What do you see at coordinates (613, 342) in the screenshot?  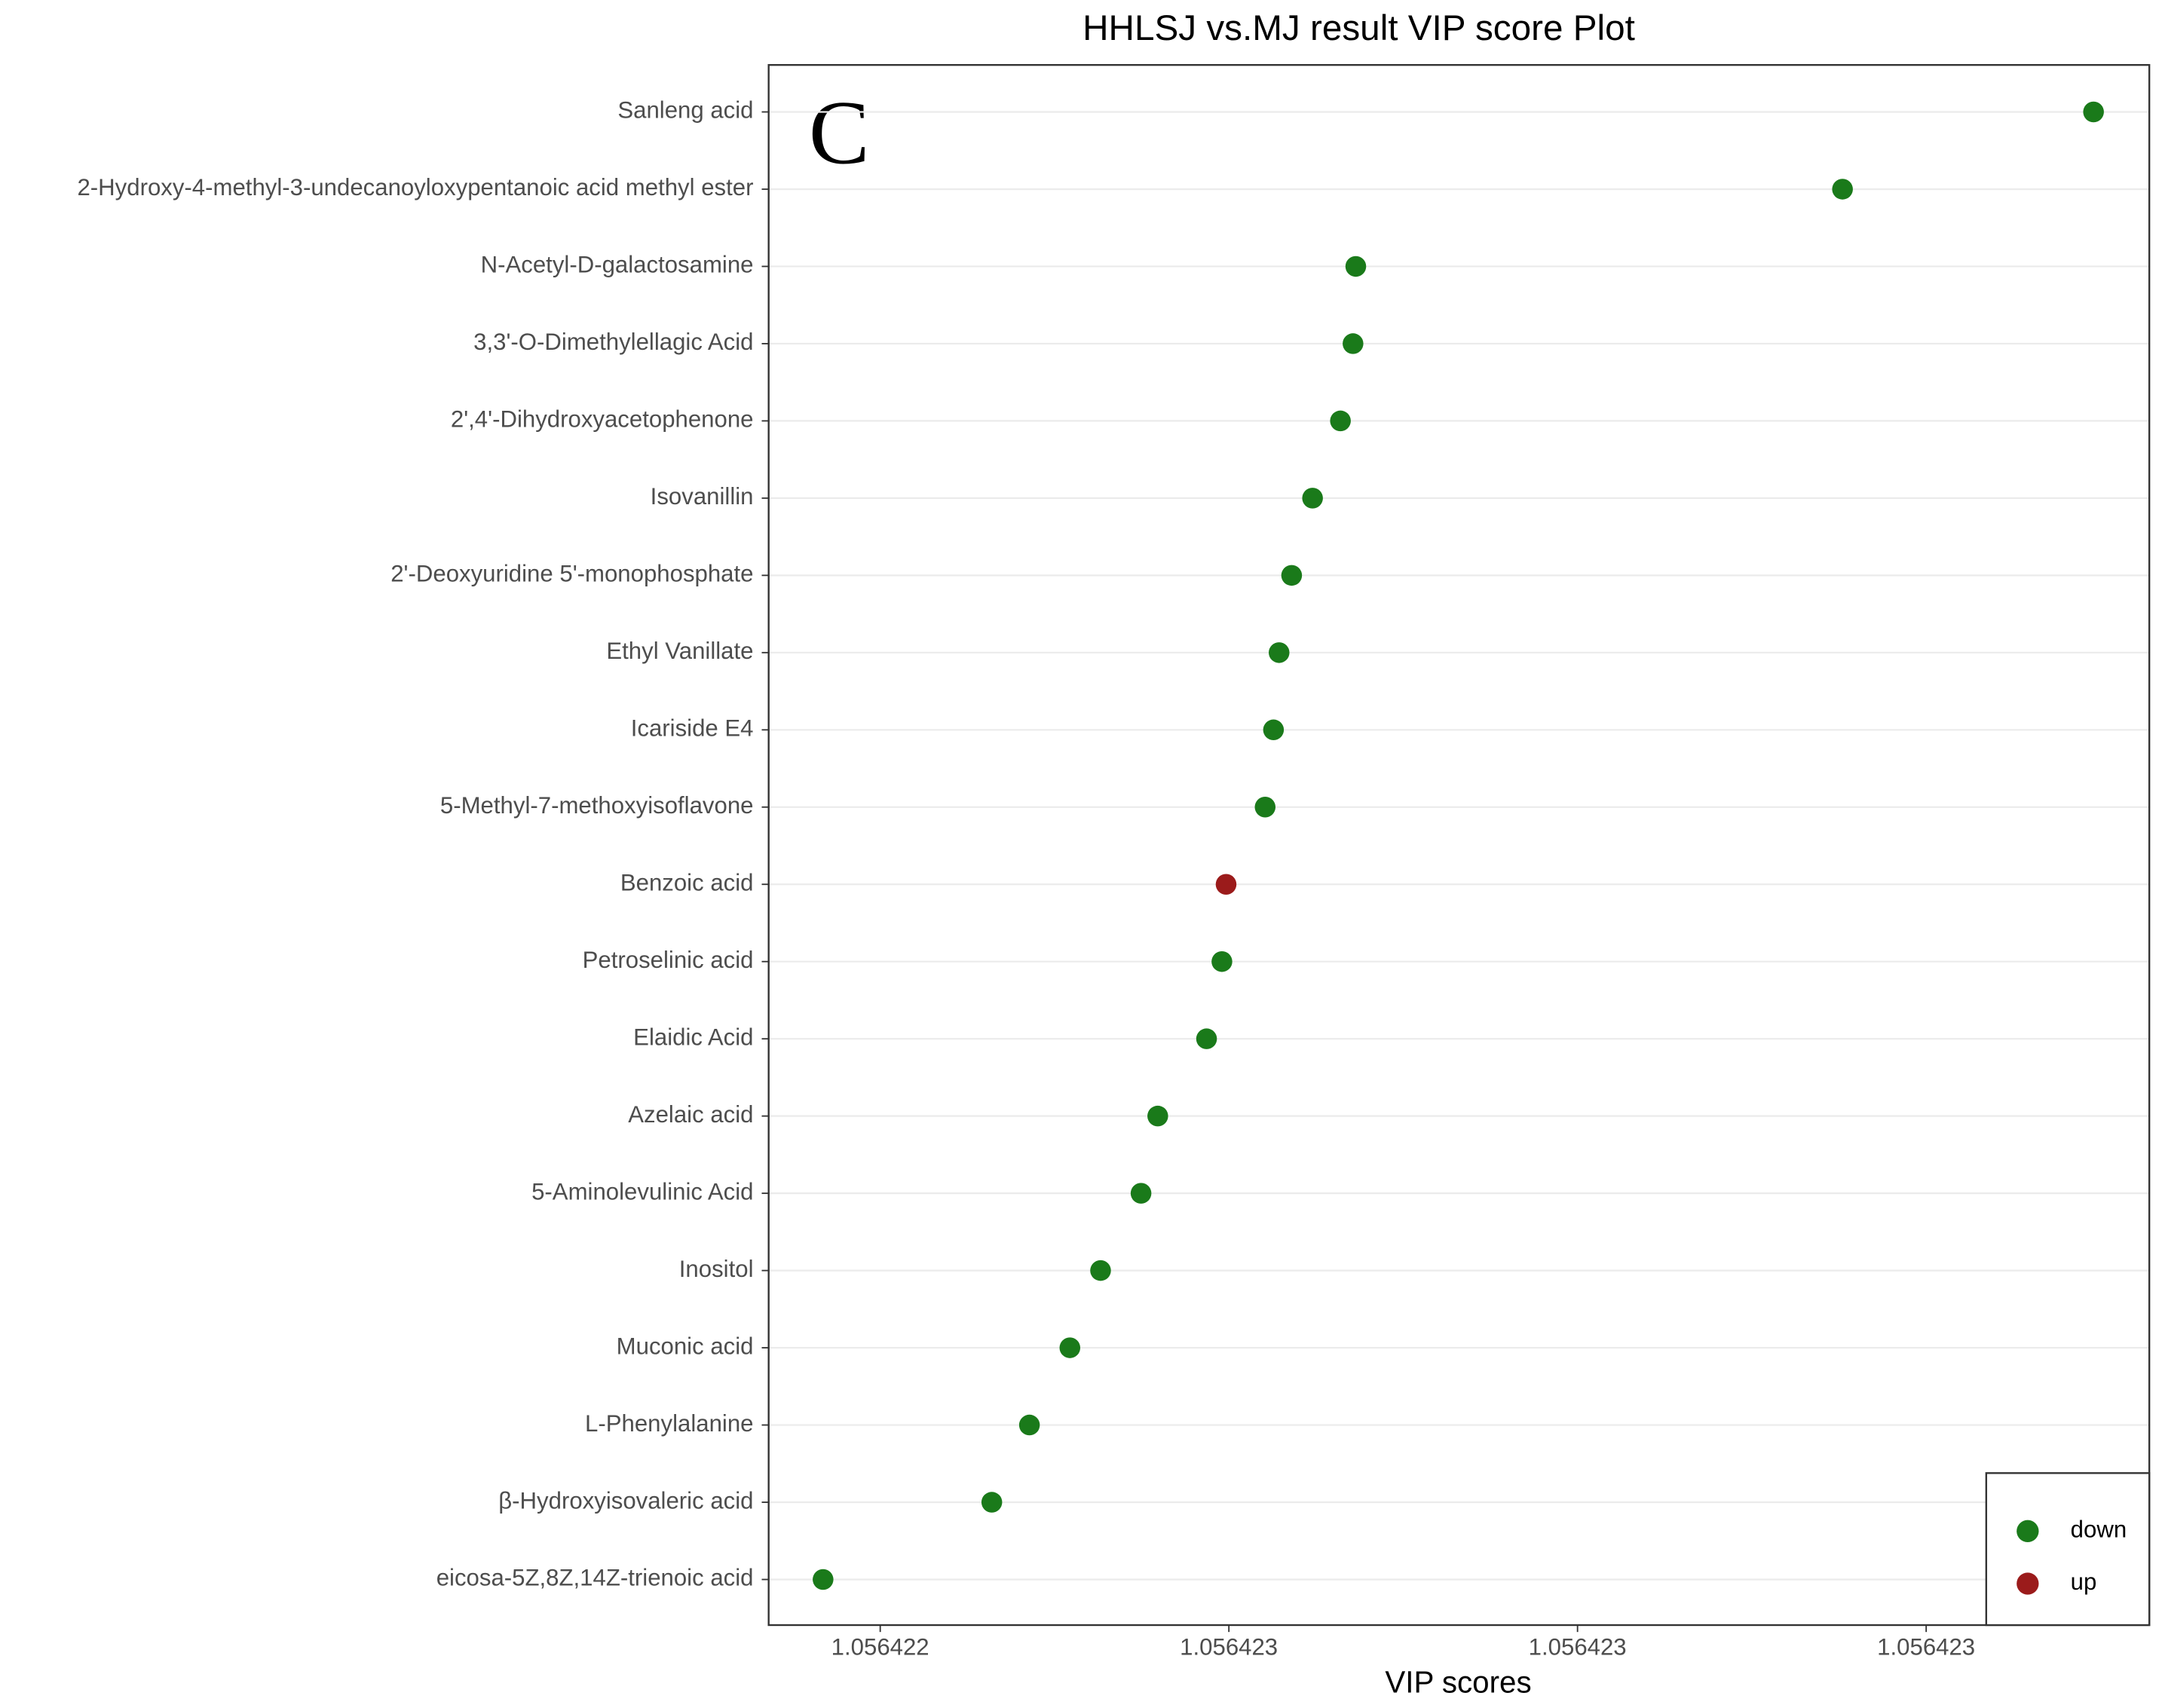 I see `y-tick-label: 3,3'-O-Dimethylellagic Acid` at bounding box center [613, 342].